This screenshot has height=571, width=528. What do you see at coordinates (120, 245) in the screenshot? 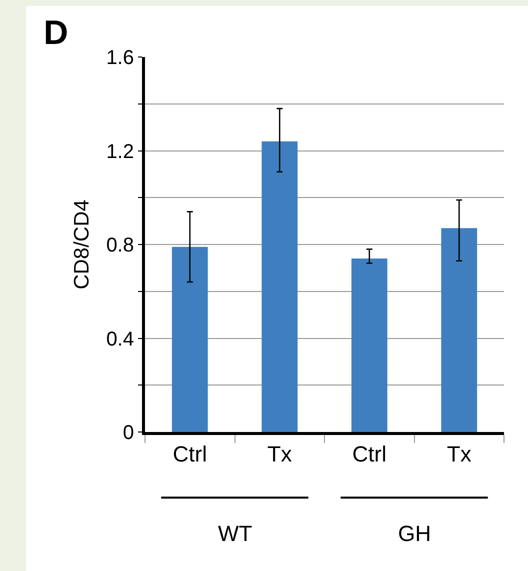
I see `y-tick-label: 0.8` at bounding box center [120, 245].